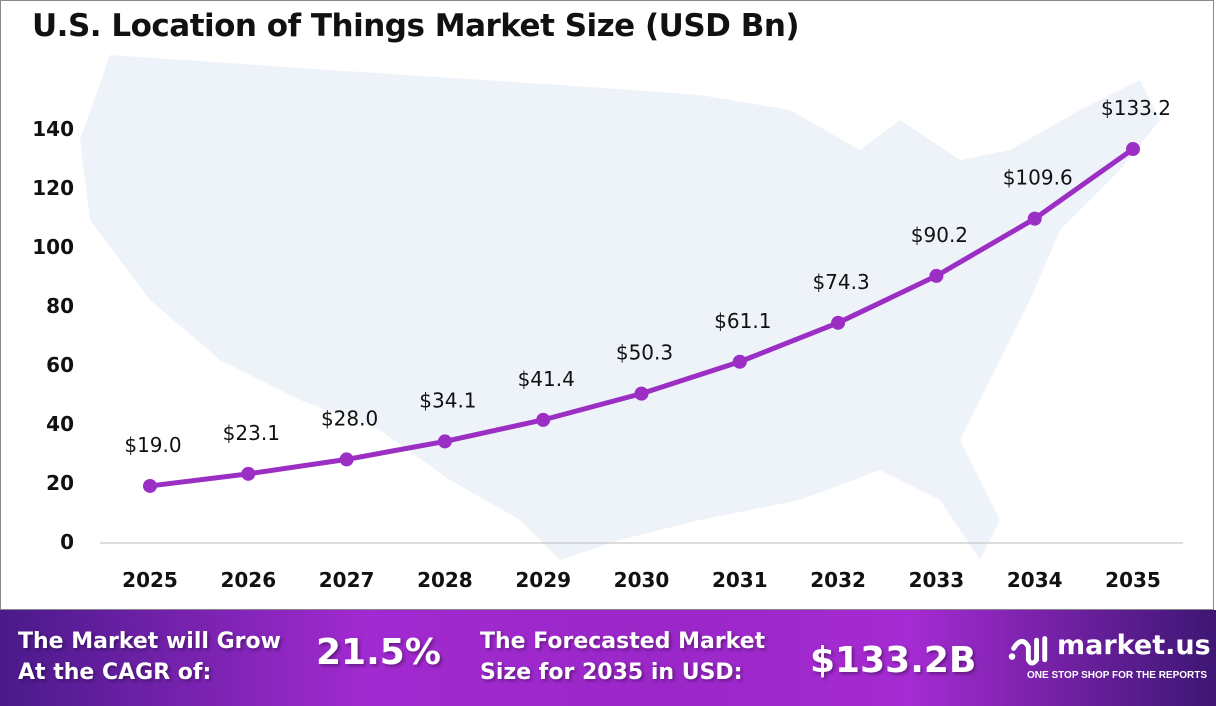  What do you see at coordinates (60, 306) in the screenshot?
I see `y-tick-label: 80` at bounding box center [60, 306].